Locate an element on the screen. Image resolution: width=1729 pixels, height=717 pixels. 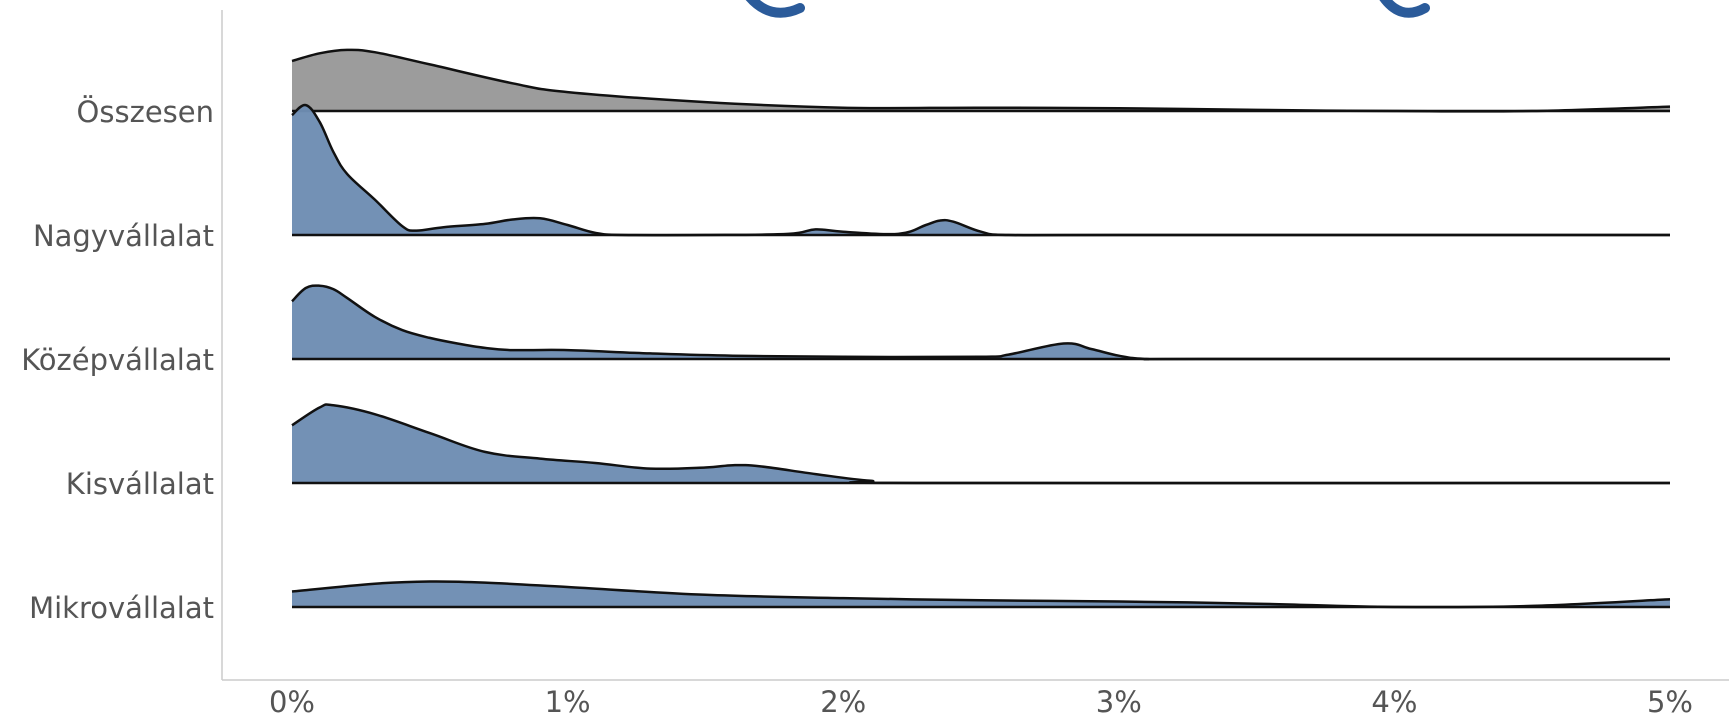
ridge-line-kozepvallalat is located at coordinates (980, 322).